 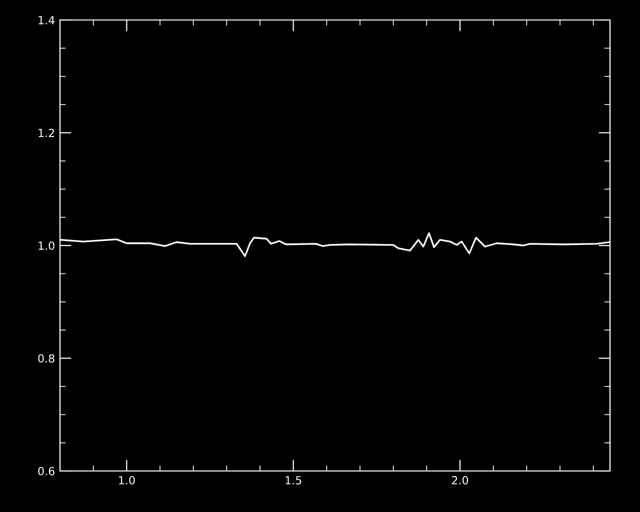 What do you see at coordinates (46, 471) in the screenshot?
I see `y-tick-label: 0.6` at bounding box center [46, 471].